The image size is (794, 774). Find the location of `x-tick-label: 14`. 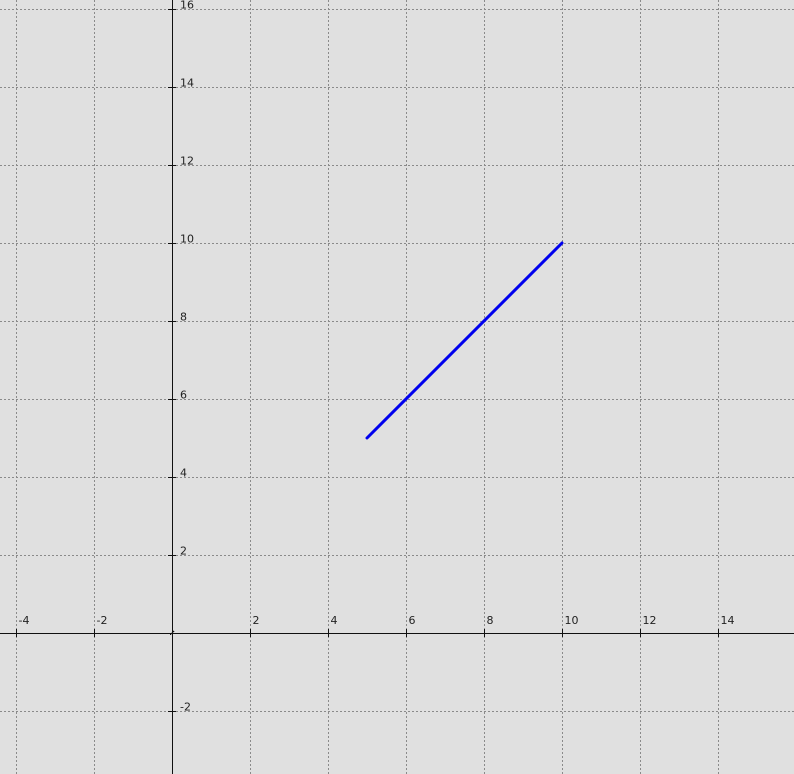

x-tick-label: 14 is located at coordinates (728, 620).